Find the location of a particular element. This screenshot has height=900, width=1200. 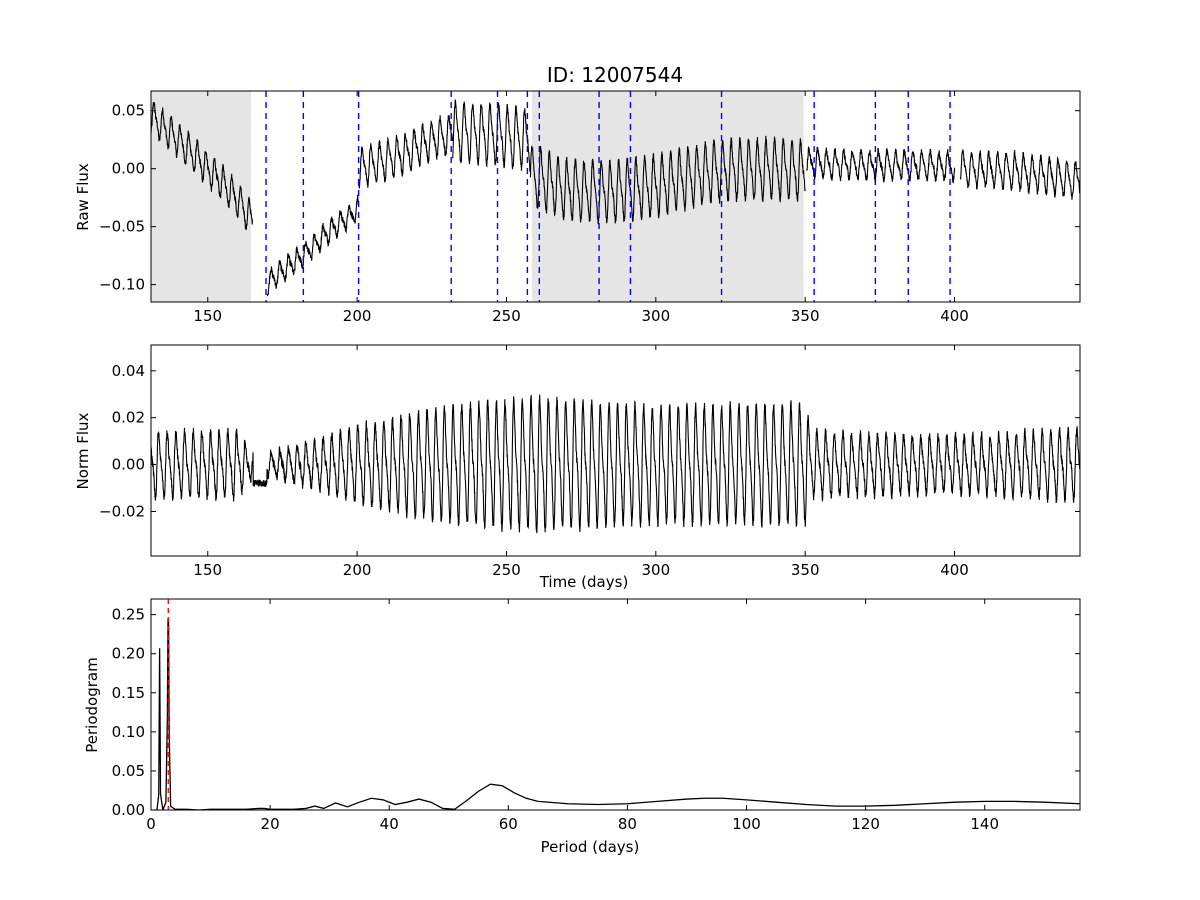

norm-flux-line is located at coordinates (615, 464).